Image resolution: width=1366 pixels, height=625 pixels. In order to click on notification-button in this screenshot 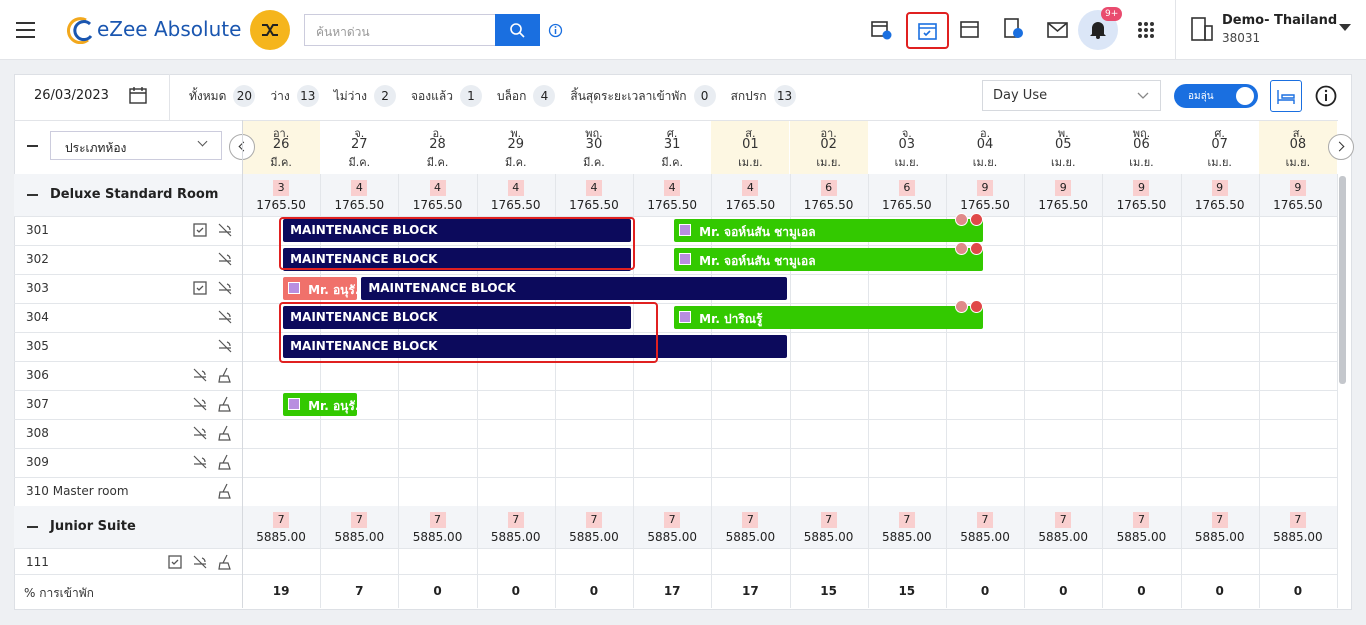, I will do `click(1098, 30)`.